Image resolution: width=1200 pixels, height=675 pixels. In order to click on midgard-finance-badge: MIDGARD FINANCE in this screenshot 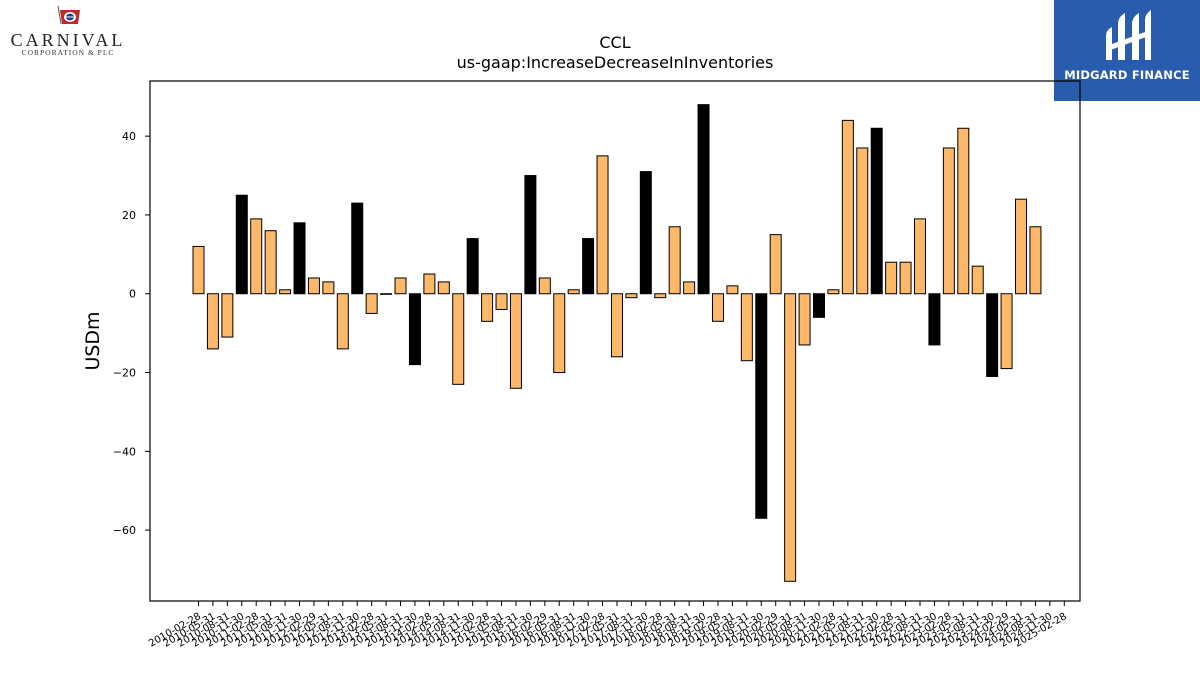, I will do `click(1127, 50)`.